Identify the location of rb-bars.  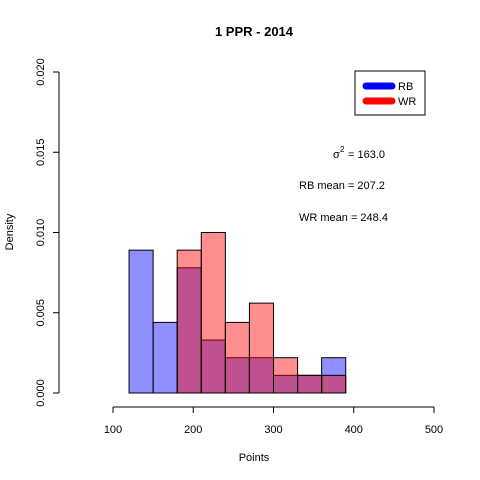
(237, 321).